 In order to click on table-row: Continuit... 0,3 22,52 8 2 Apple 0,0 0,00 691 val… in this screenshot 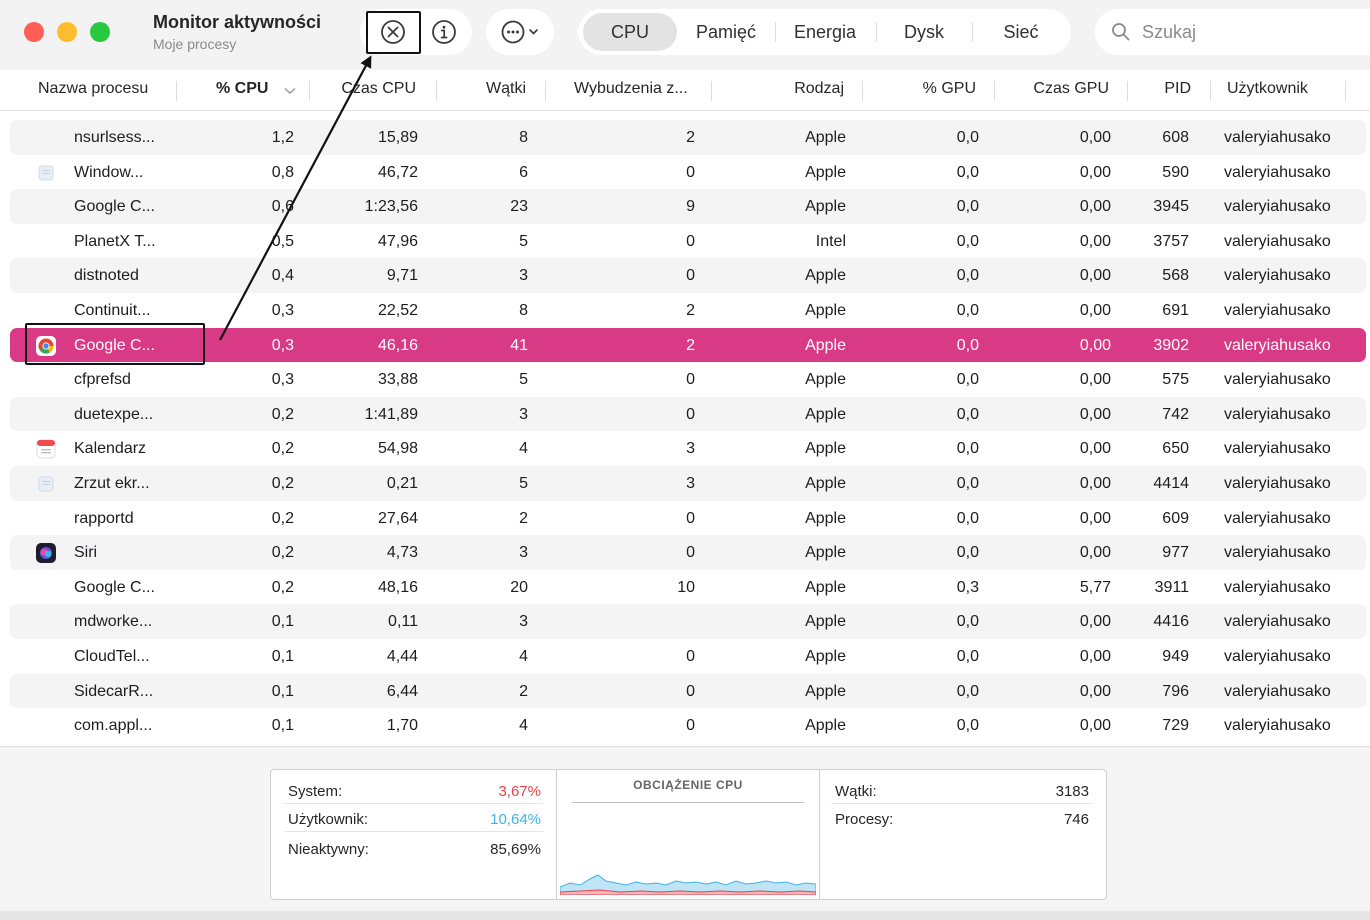, I will do `click(688, 310)`.